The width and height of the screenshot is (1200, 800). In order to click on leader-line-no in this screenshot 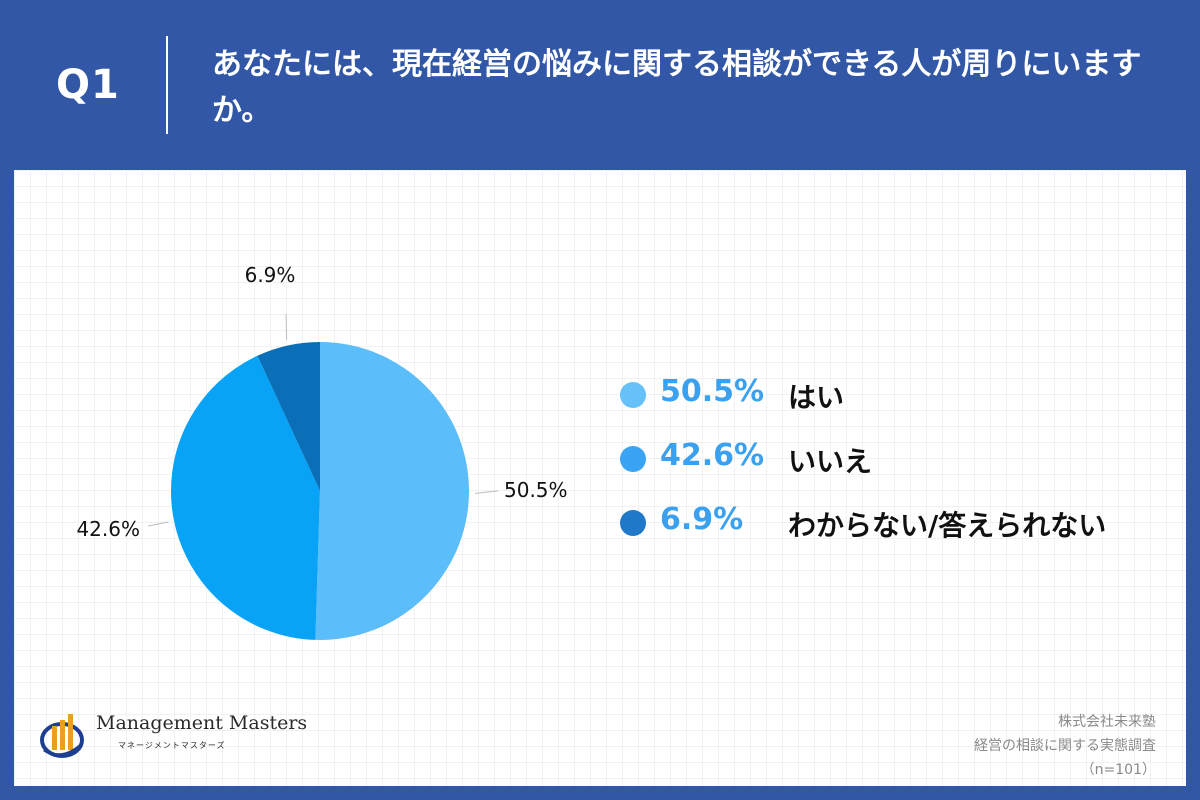, I will do `click(158, 524)`.